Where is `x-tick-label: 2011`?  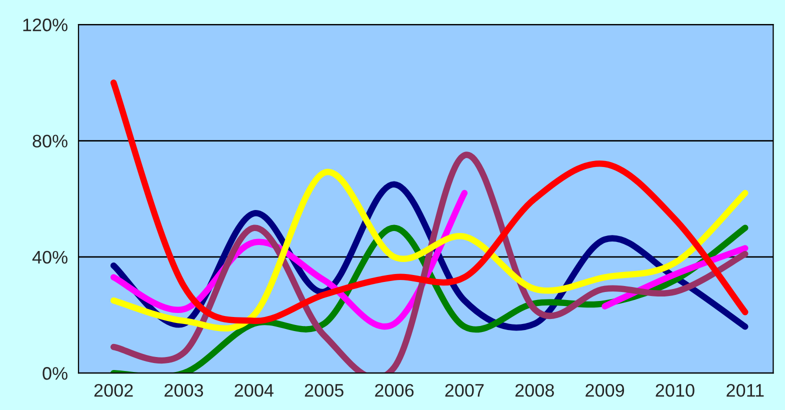
x-tick-label: 2011 is located at coordinates (745, 390).